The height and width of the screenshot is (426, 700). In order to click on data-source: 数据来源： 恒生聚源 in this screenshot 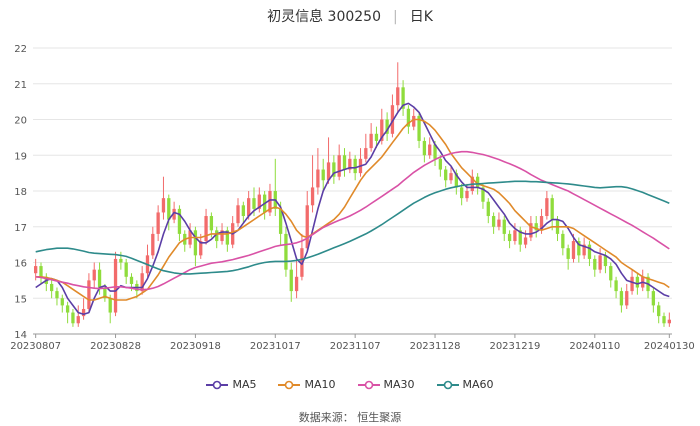, I will do `click(350, 417)`.